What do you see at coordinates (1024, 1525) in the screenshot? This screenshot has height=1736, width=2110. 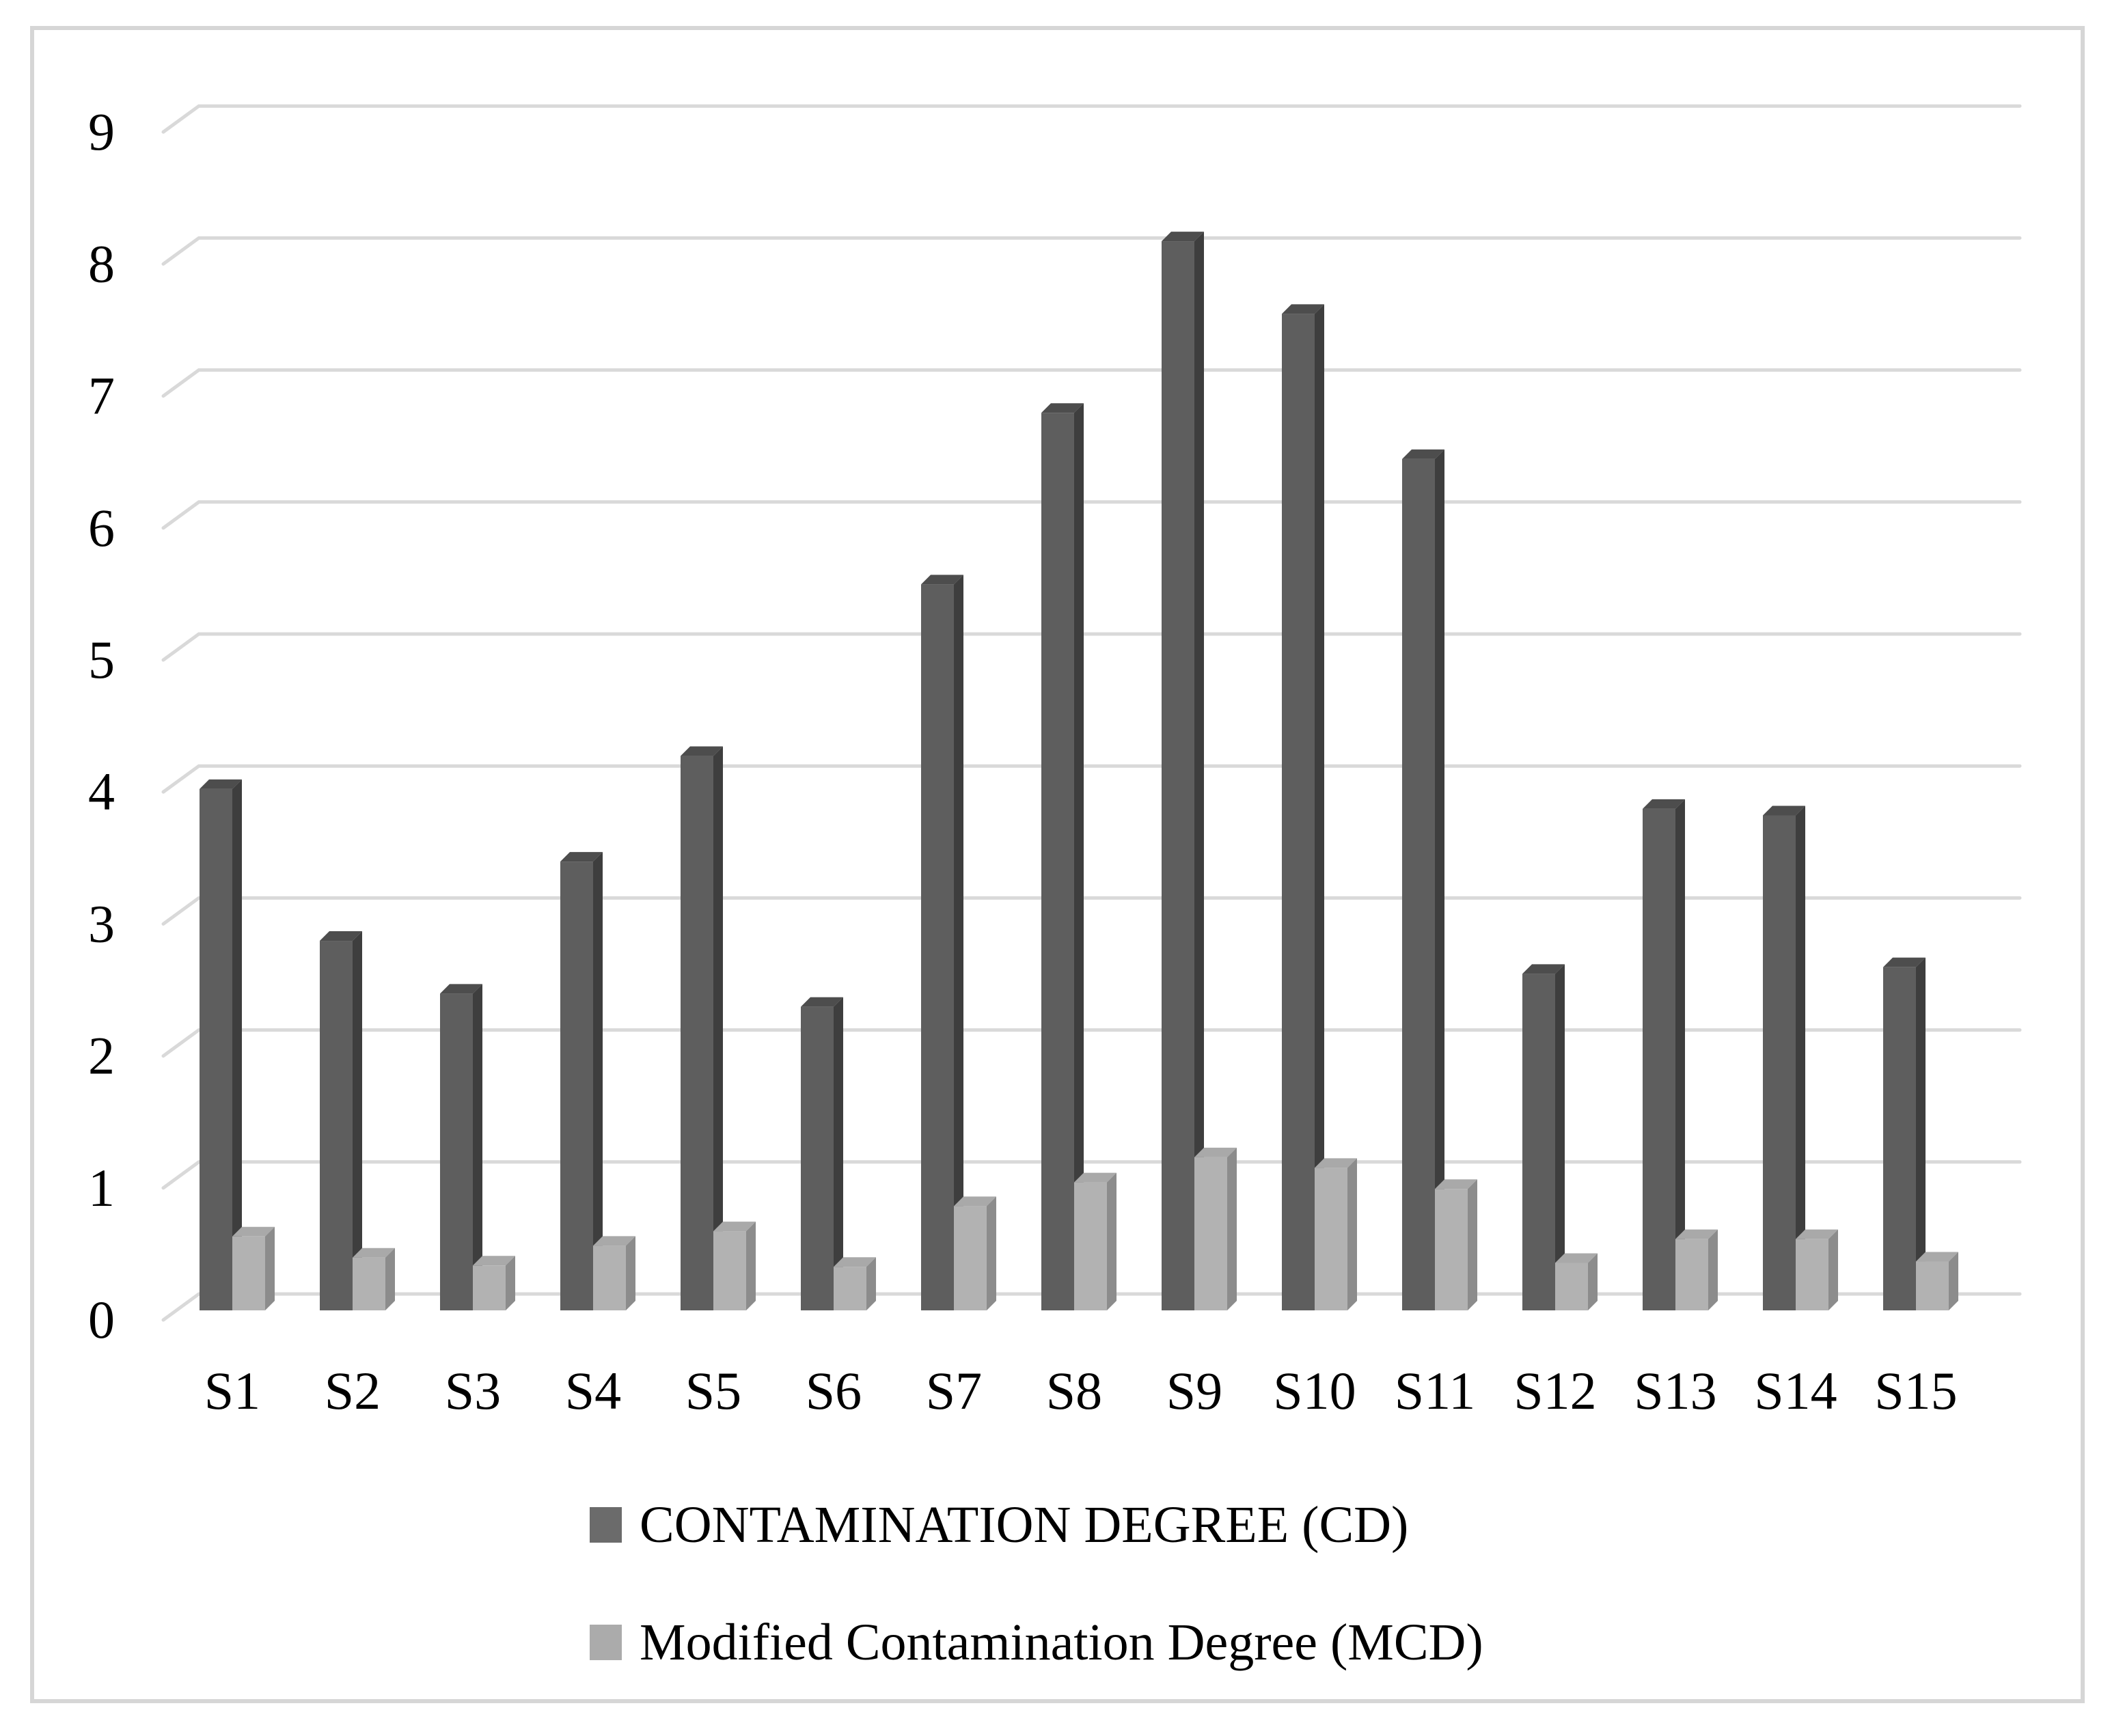 I see `legend-label-cd: CONTAMINATION DEGREE (CD)` at bounding box center [1024, 1525].